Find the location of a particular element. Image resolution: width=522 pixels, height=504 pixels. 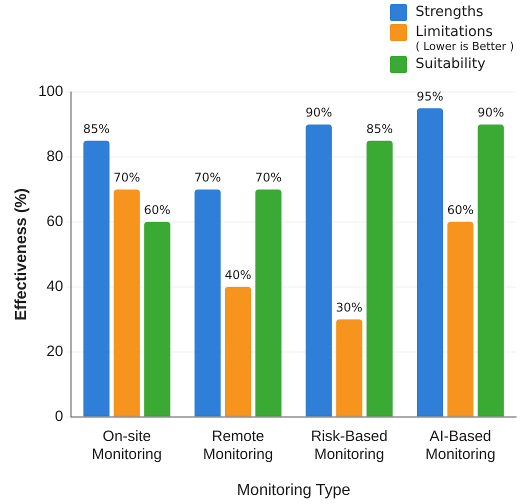

x-axis-title: Monitoring Type is located at coordinates (293, 490).